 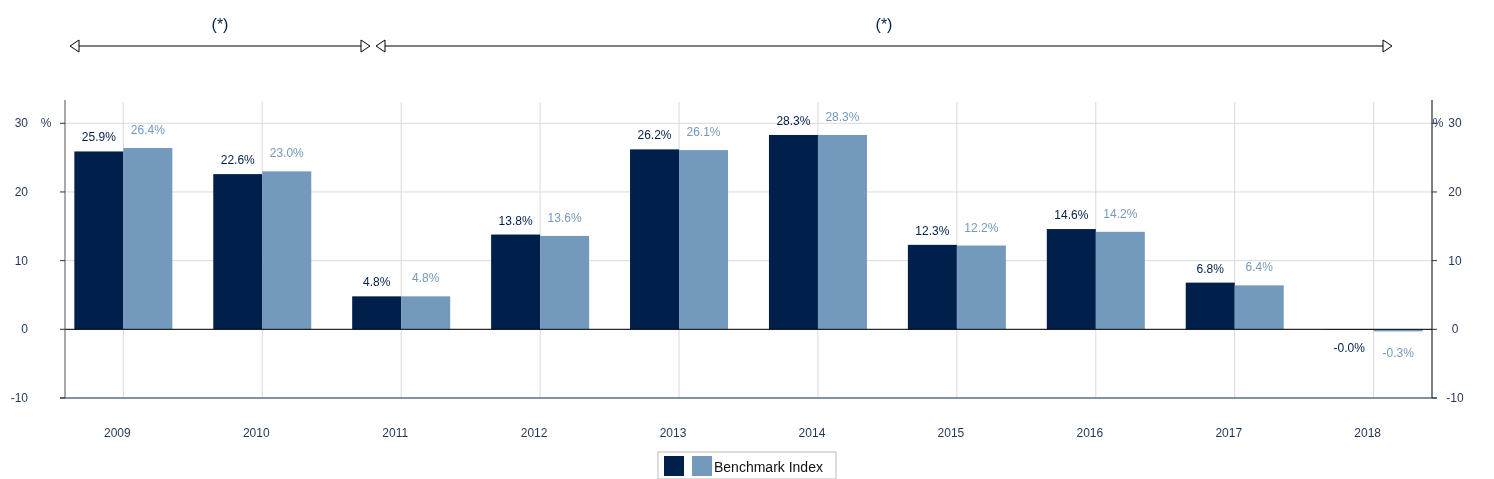 I want to click on y2-tick-label: -10, so click(x=1455, y=398).